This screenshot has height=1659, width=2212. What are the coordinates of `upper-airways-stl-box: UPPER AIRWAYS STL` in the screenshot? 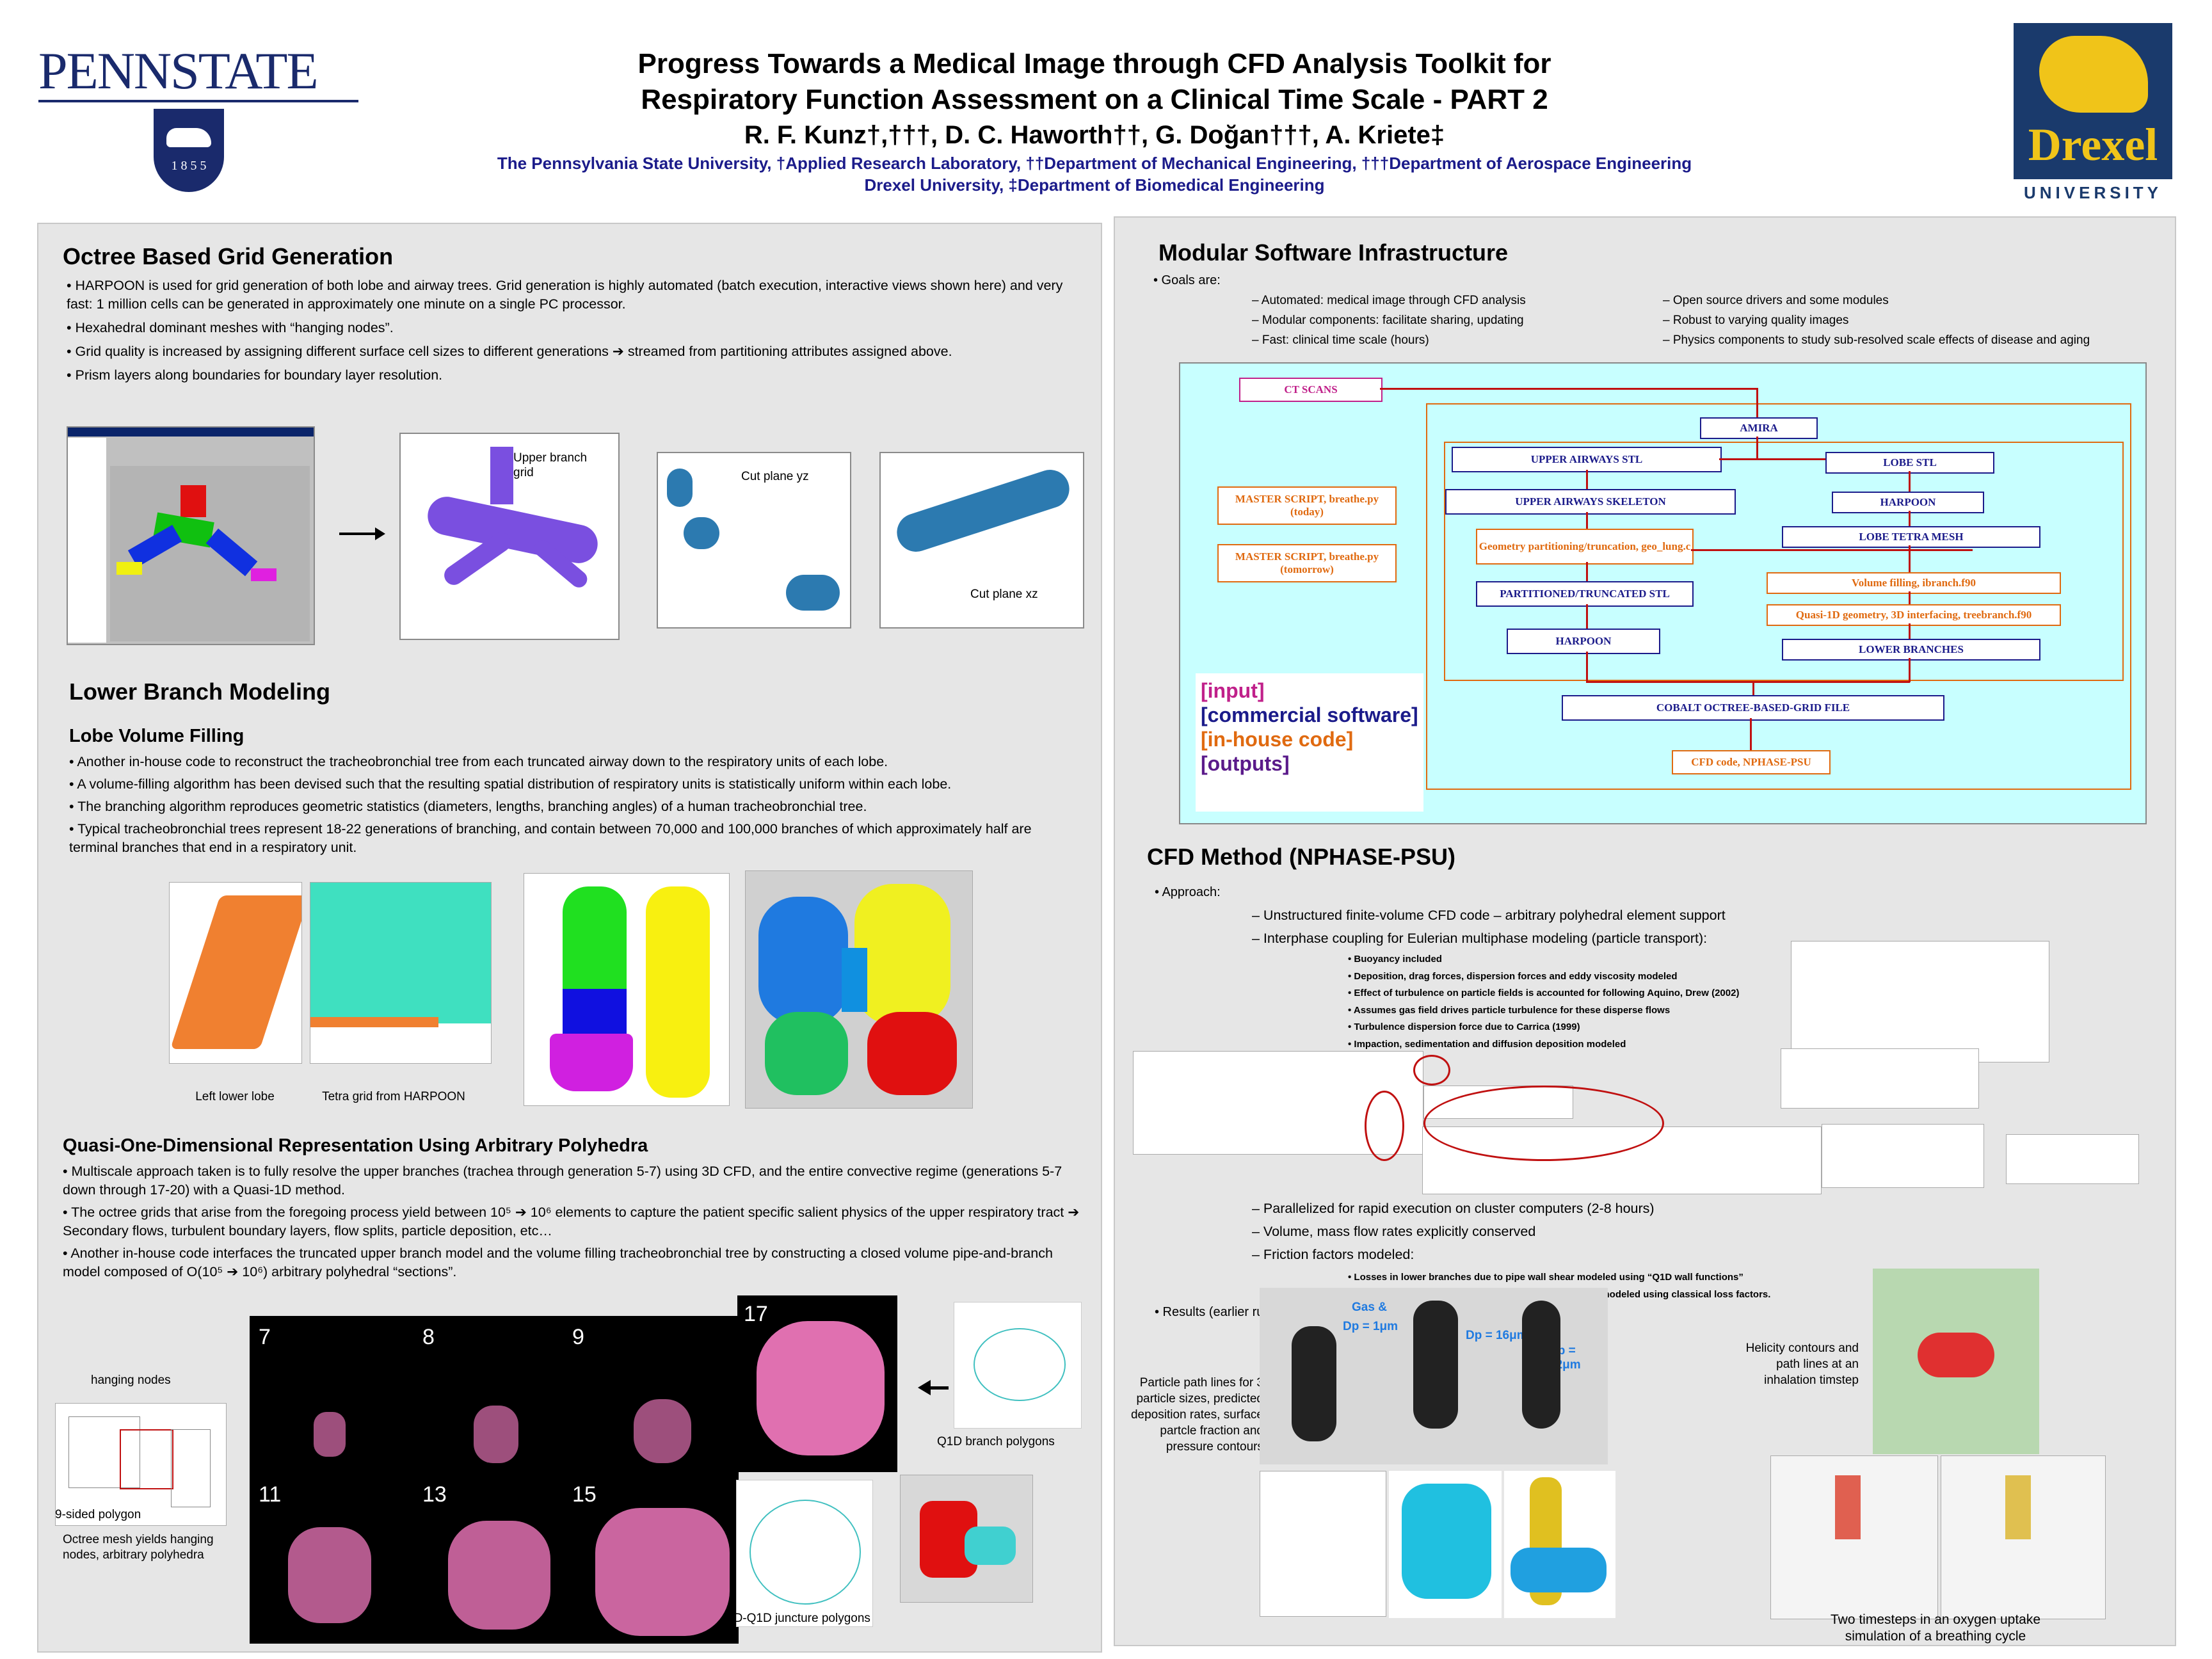 It's located at (1587, 459).